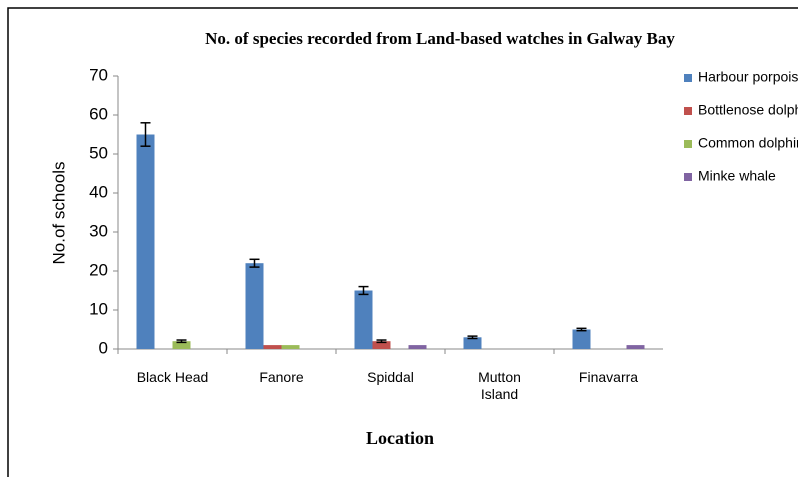 The image size is (798, 477). What do you see at coordinates (98, 230) in the screenshot?
I see `y-tick-label: 30` at bounding box center [98, 230].